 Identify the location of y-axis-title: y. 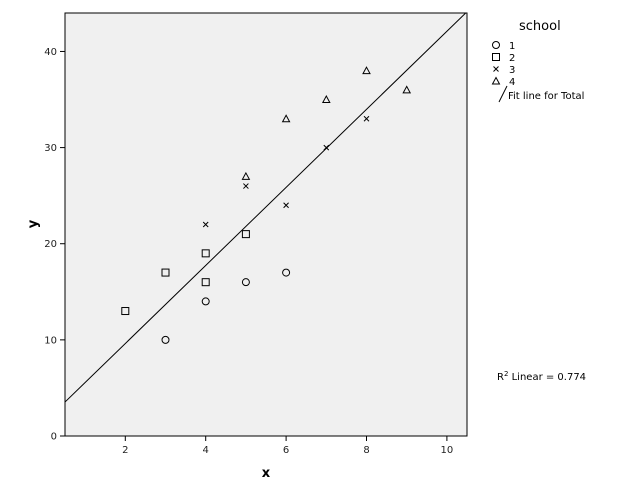
(33, 223).